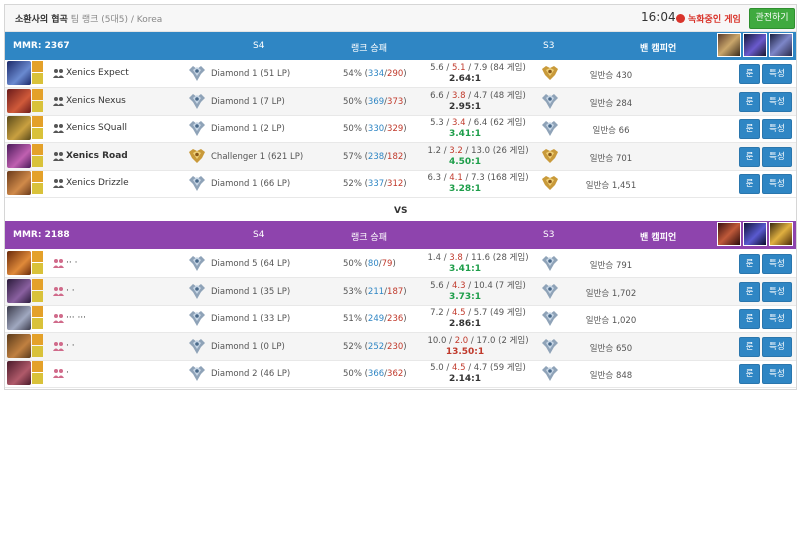  I want to click on season4-tier: Diamond 1 (51 LP), so click(251, 74).